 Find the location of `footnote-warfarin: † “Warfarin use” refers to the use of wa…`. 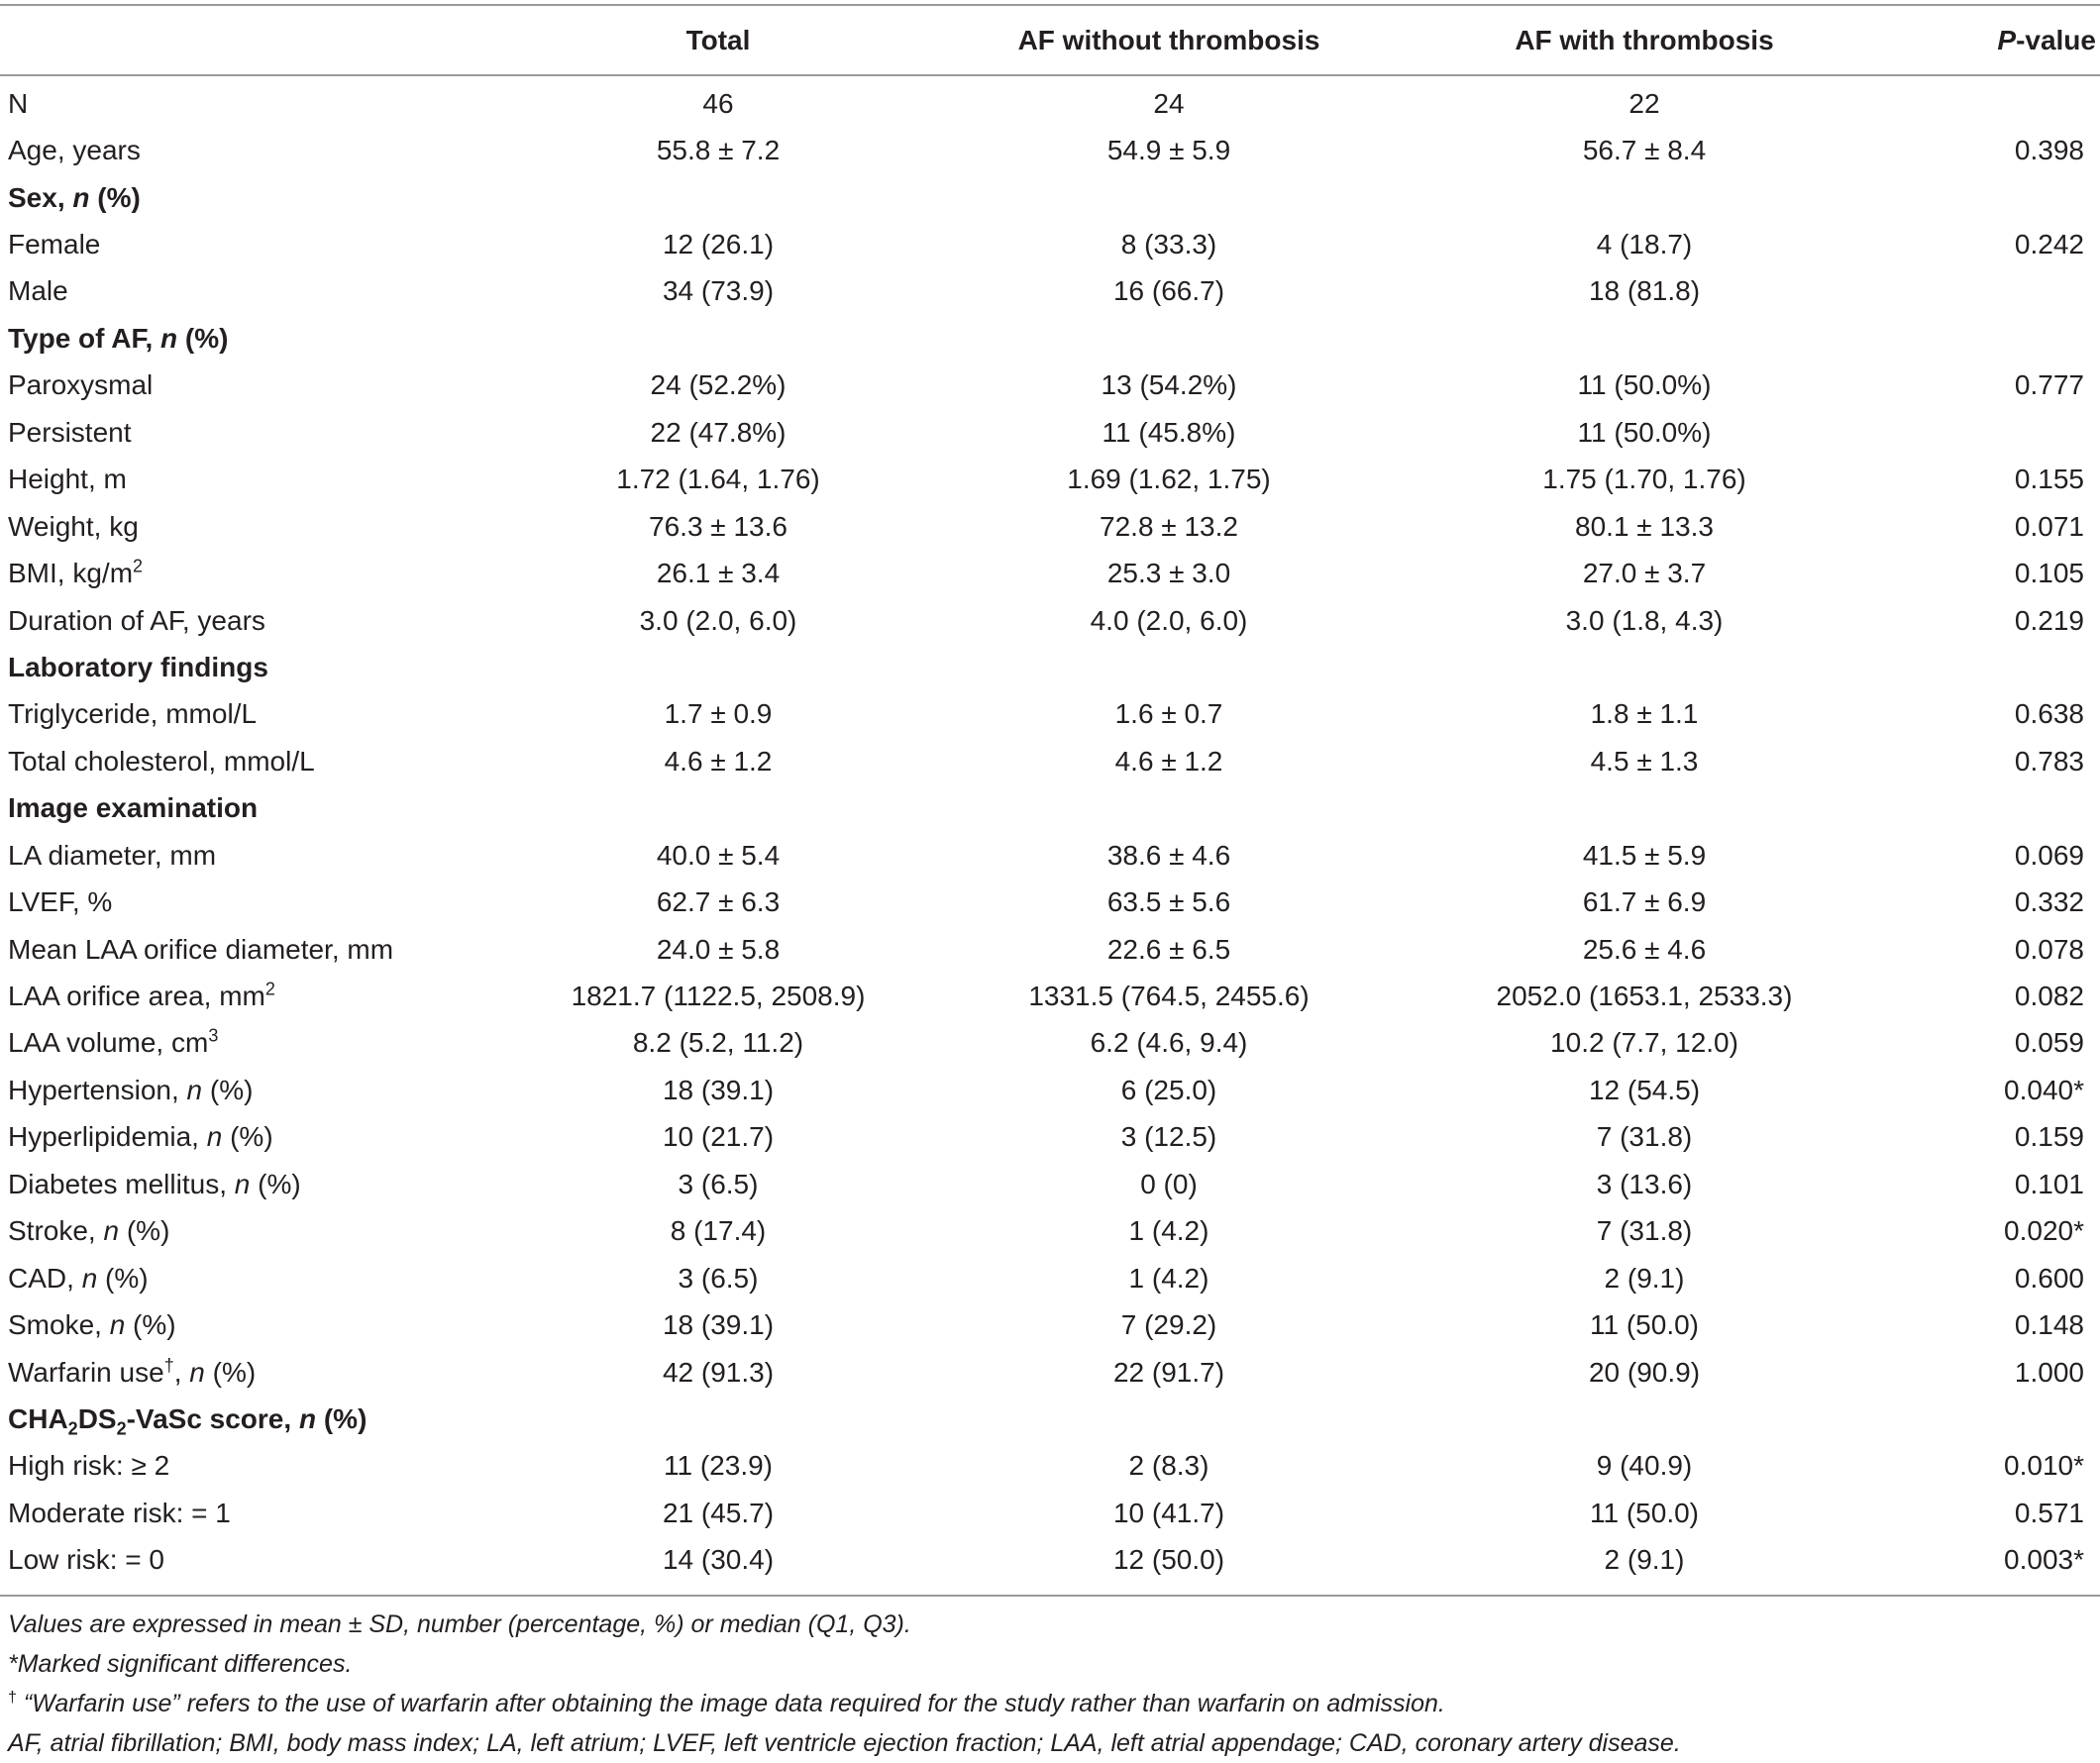

footnote-warfarin: † “Warfarin use” refers to the use of wa… is located at coordinates (726, 1703).